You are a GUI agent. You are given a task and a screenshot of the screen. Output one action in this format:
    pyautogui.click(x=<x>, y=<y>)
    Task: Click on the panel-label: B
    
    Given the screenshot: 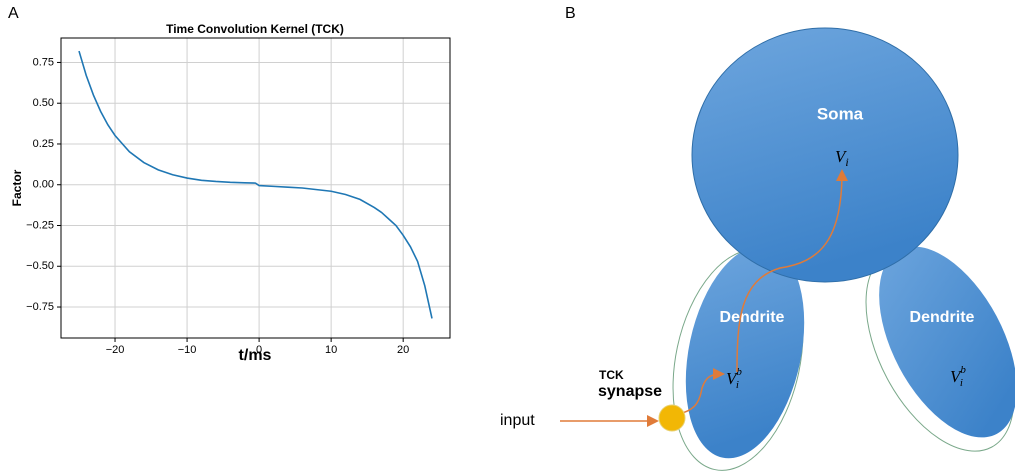 What is the action you would take?
    pyautogui.click(x=570, y=13)
    